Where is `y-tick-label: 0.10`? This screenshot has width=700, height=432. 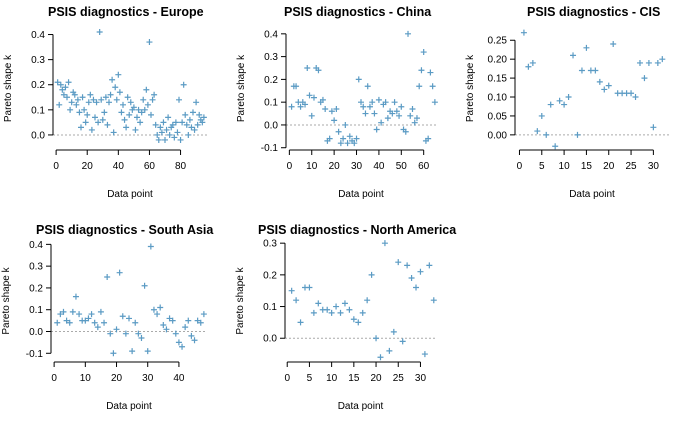 y-tick-label: 0.10 is located at coordinates (498, 98).